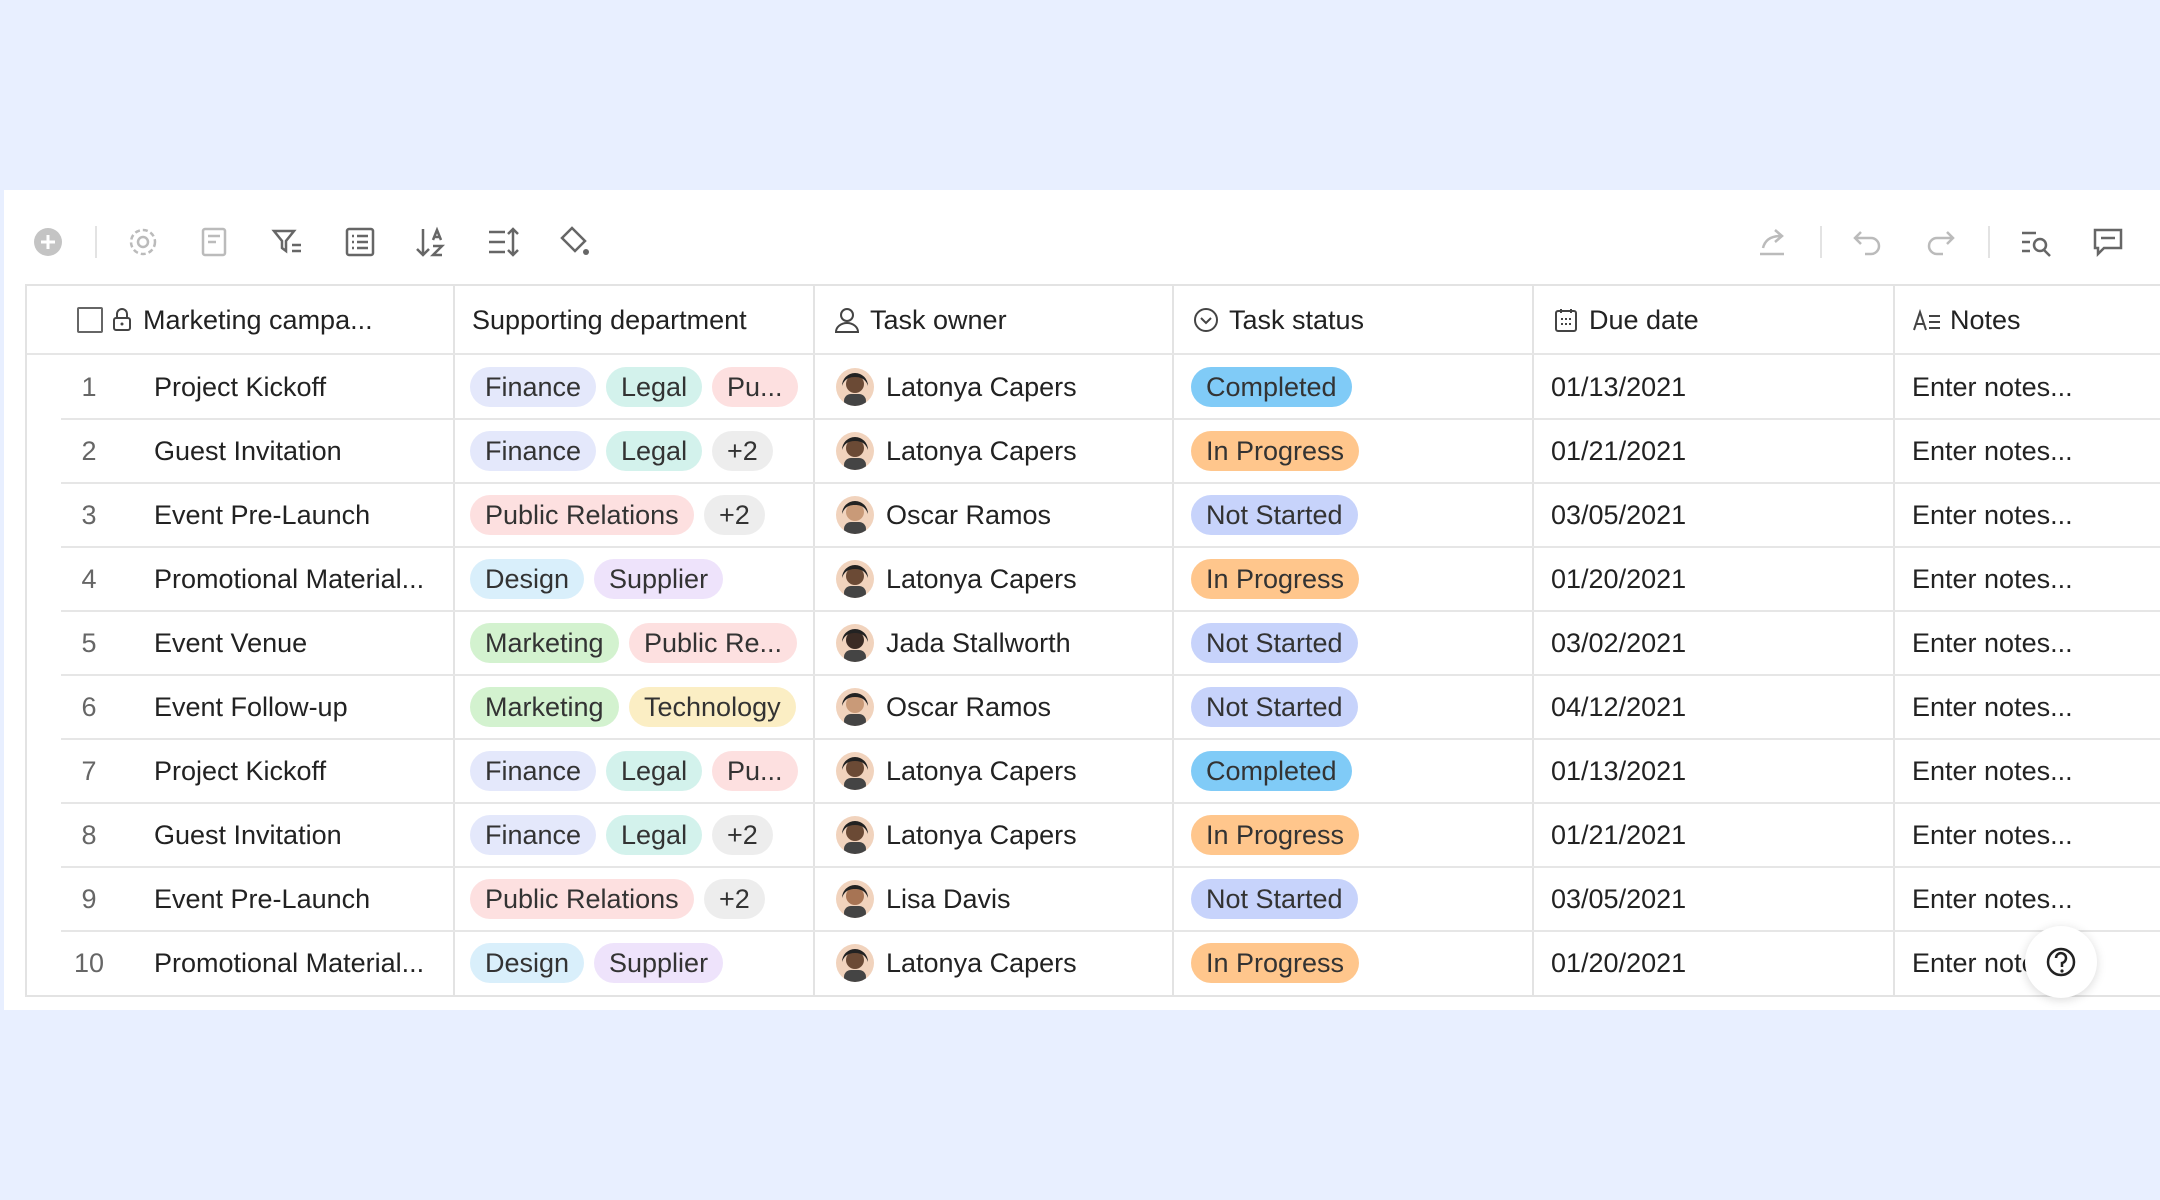 This screenshot has width=2160, height=1200. I want to click on row-number: 6, so click(89, 707).